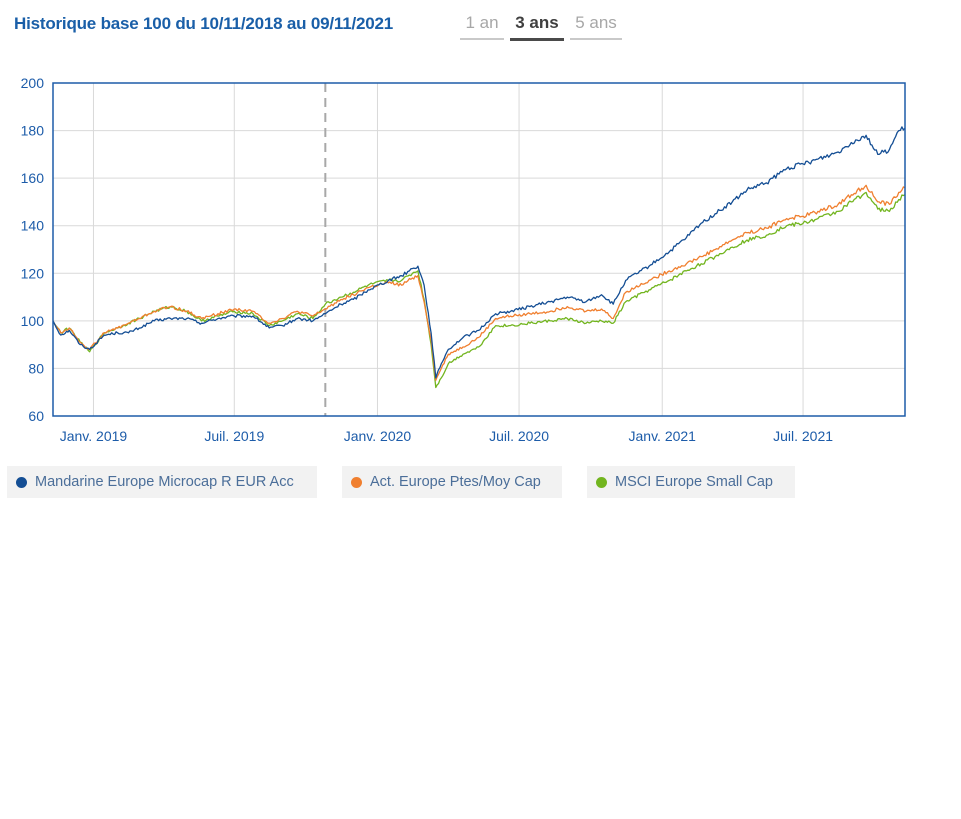  What do you see at coordinates (33, 321) in the screenshot?
I see `y-tick-label: 100` at bounding box center [33, 321].